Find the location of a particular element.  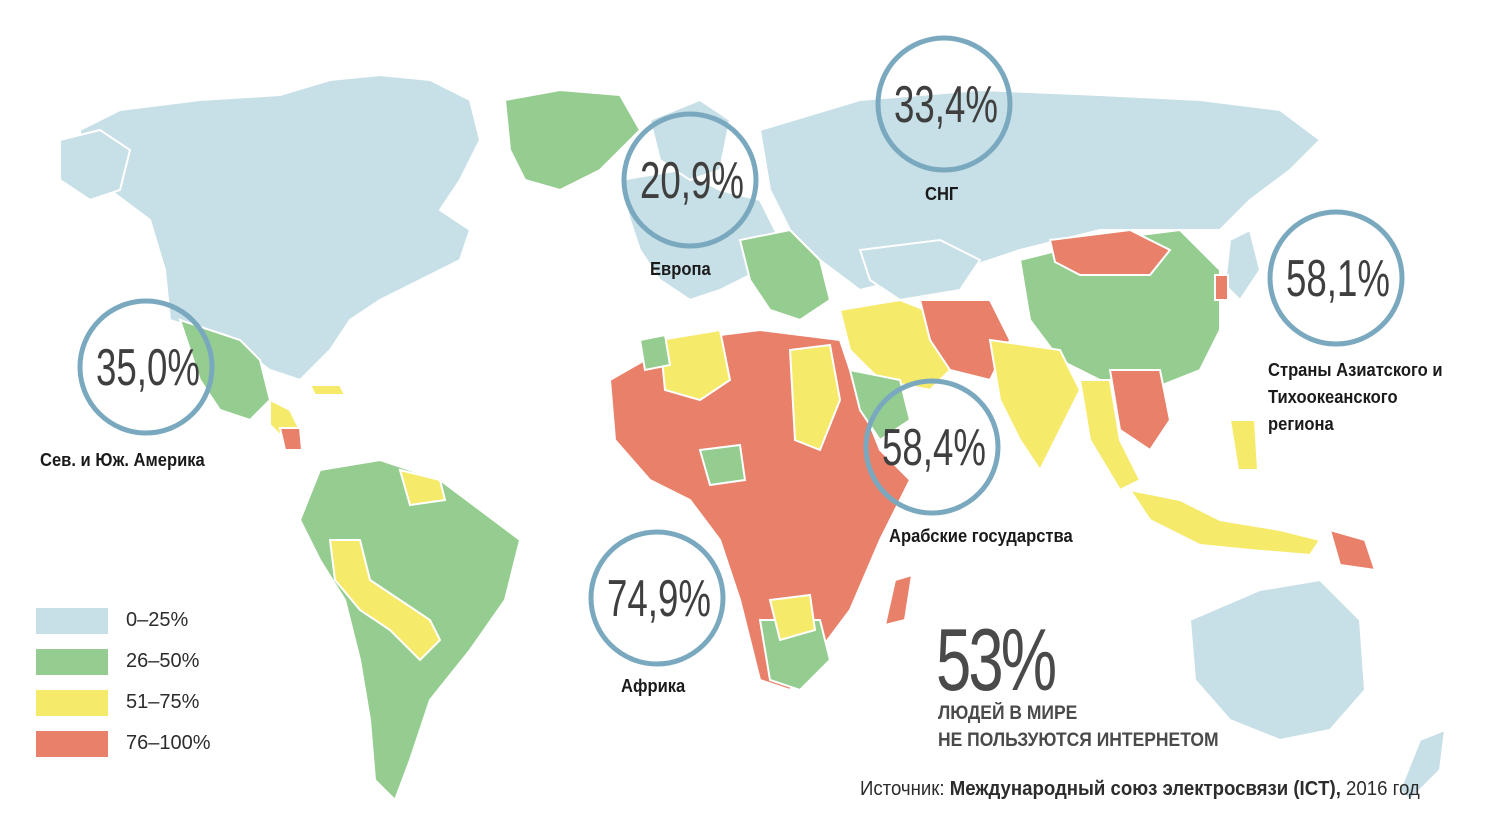

land-africa-high-north is located at coordinates (695, 365).